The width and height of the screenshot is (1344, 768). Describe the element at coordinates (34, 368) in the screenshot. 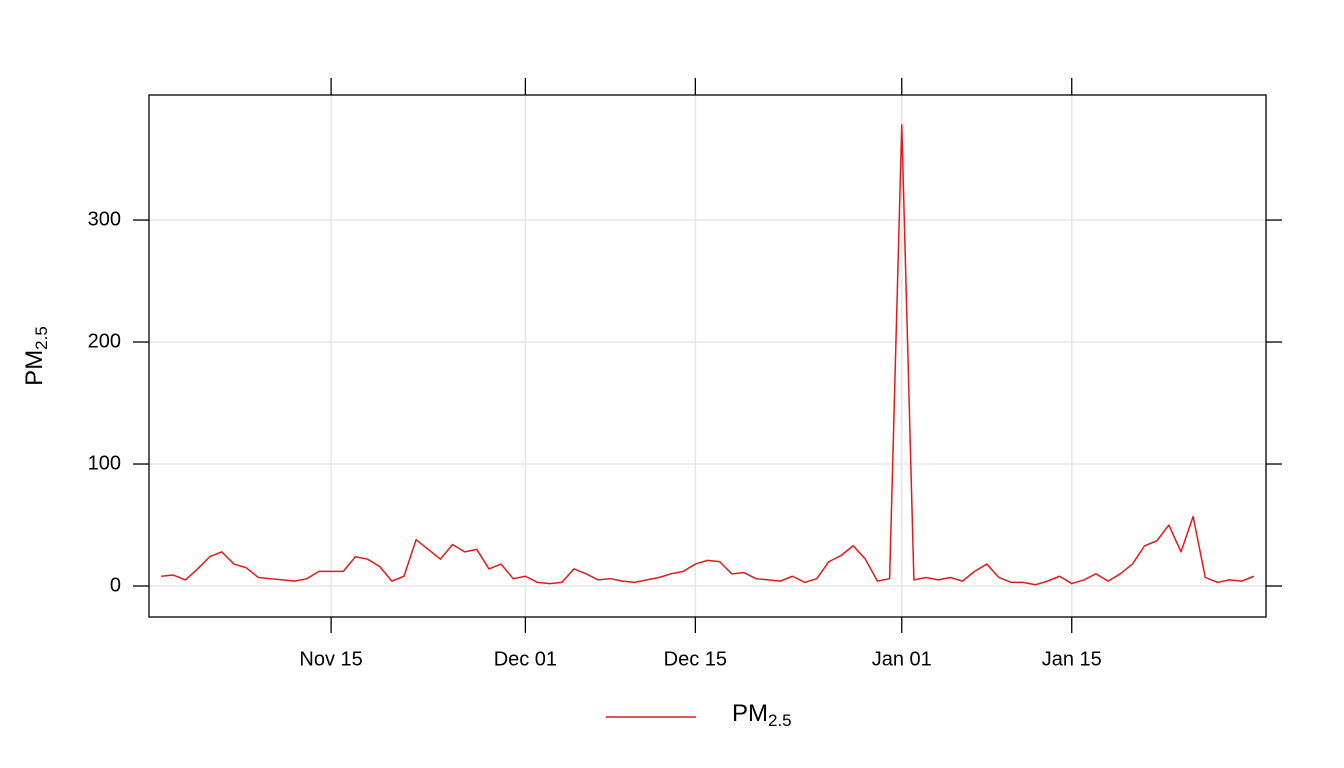

I see `y-label-main: PM` at that location.